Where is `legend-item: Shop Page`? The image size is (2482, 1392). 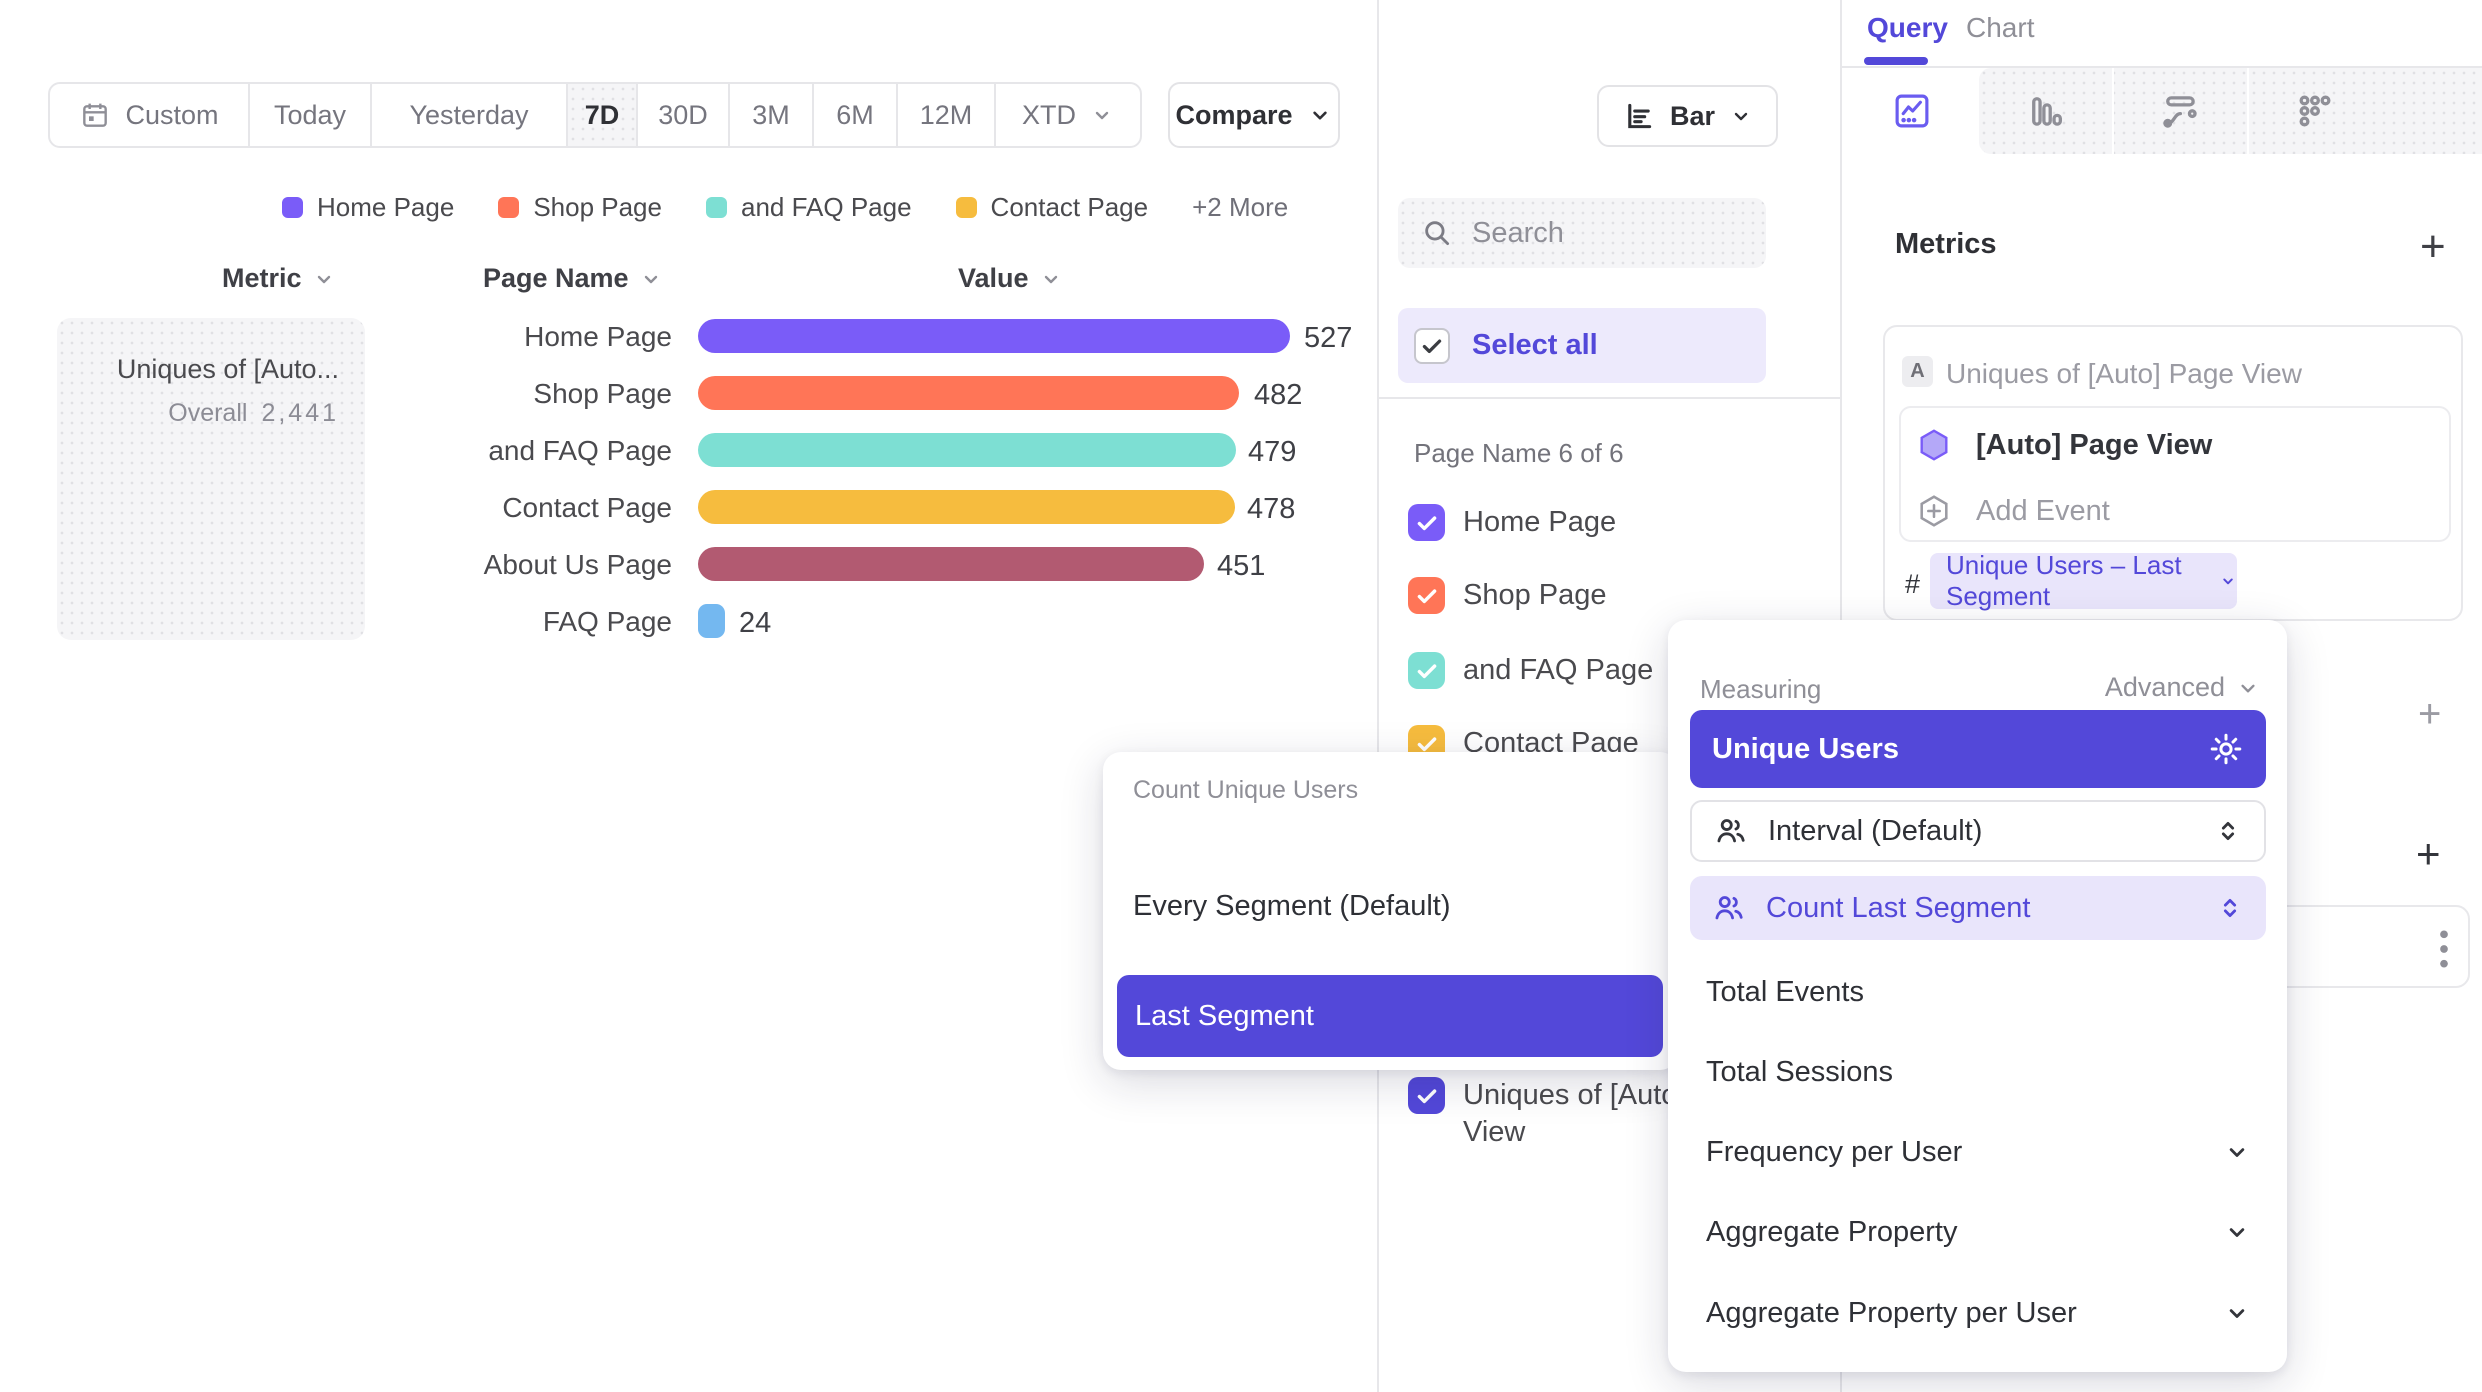 legend-item: Shop Page is located at coordinates (580, 207).